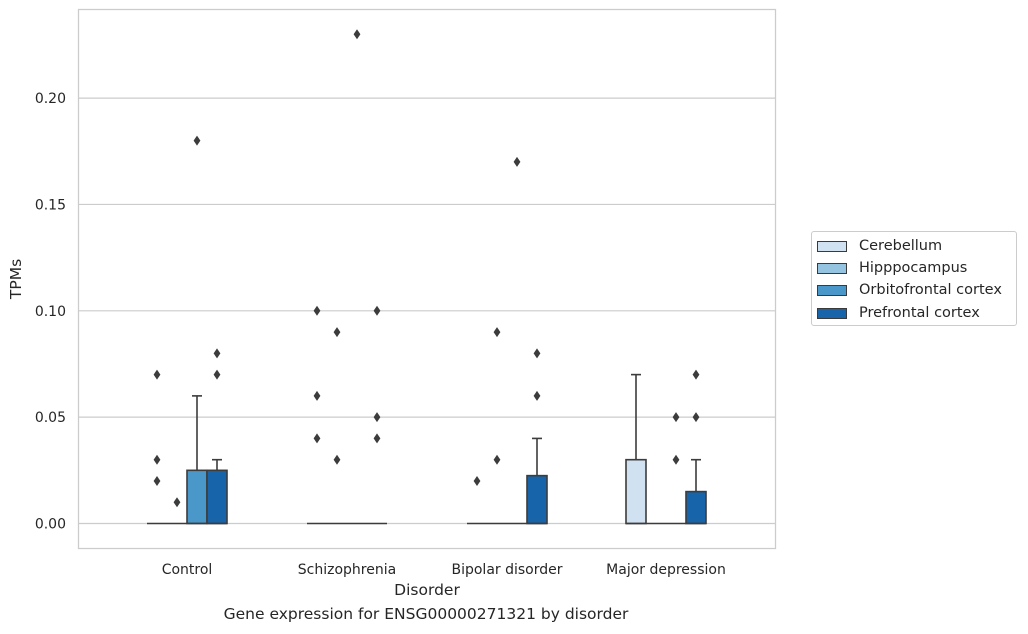 Image resolution: width=1028 pixels, height=634 pixels. Describe the element at coordinates (696, 447) in the screenshot. I see `box-prefrontal-cortex-major-depression` at that location.